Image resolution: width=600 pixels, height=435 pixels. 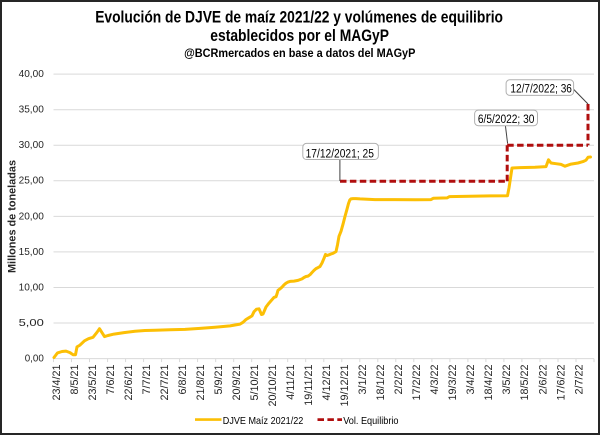 What do you see at coordinates (32, 216) in the screenshot?
I see `svg-text: 20,00` at bounding box center [32, 216].